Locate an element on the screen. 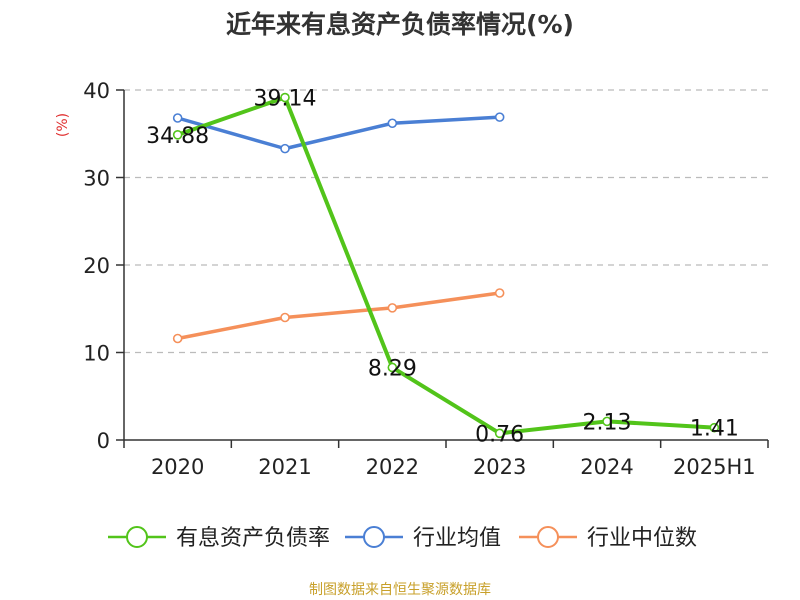  x-tick-label: 2022 is located at coordinates (392, 467).